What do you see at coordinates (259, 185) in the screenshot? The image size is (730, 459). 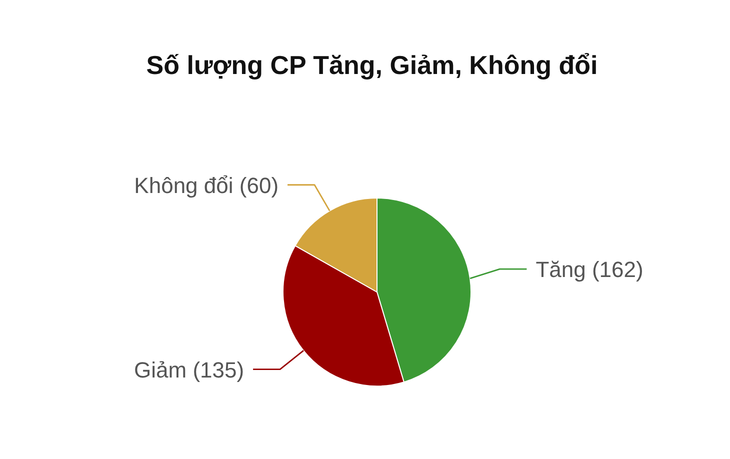 I see `data-label: (60)` at bounding box center [259, 185].